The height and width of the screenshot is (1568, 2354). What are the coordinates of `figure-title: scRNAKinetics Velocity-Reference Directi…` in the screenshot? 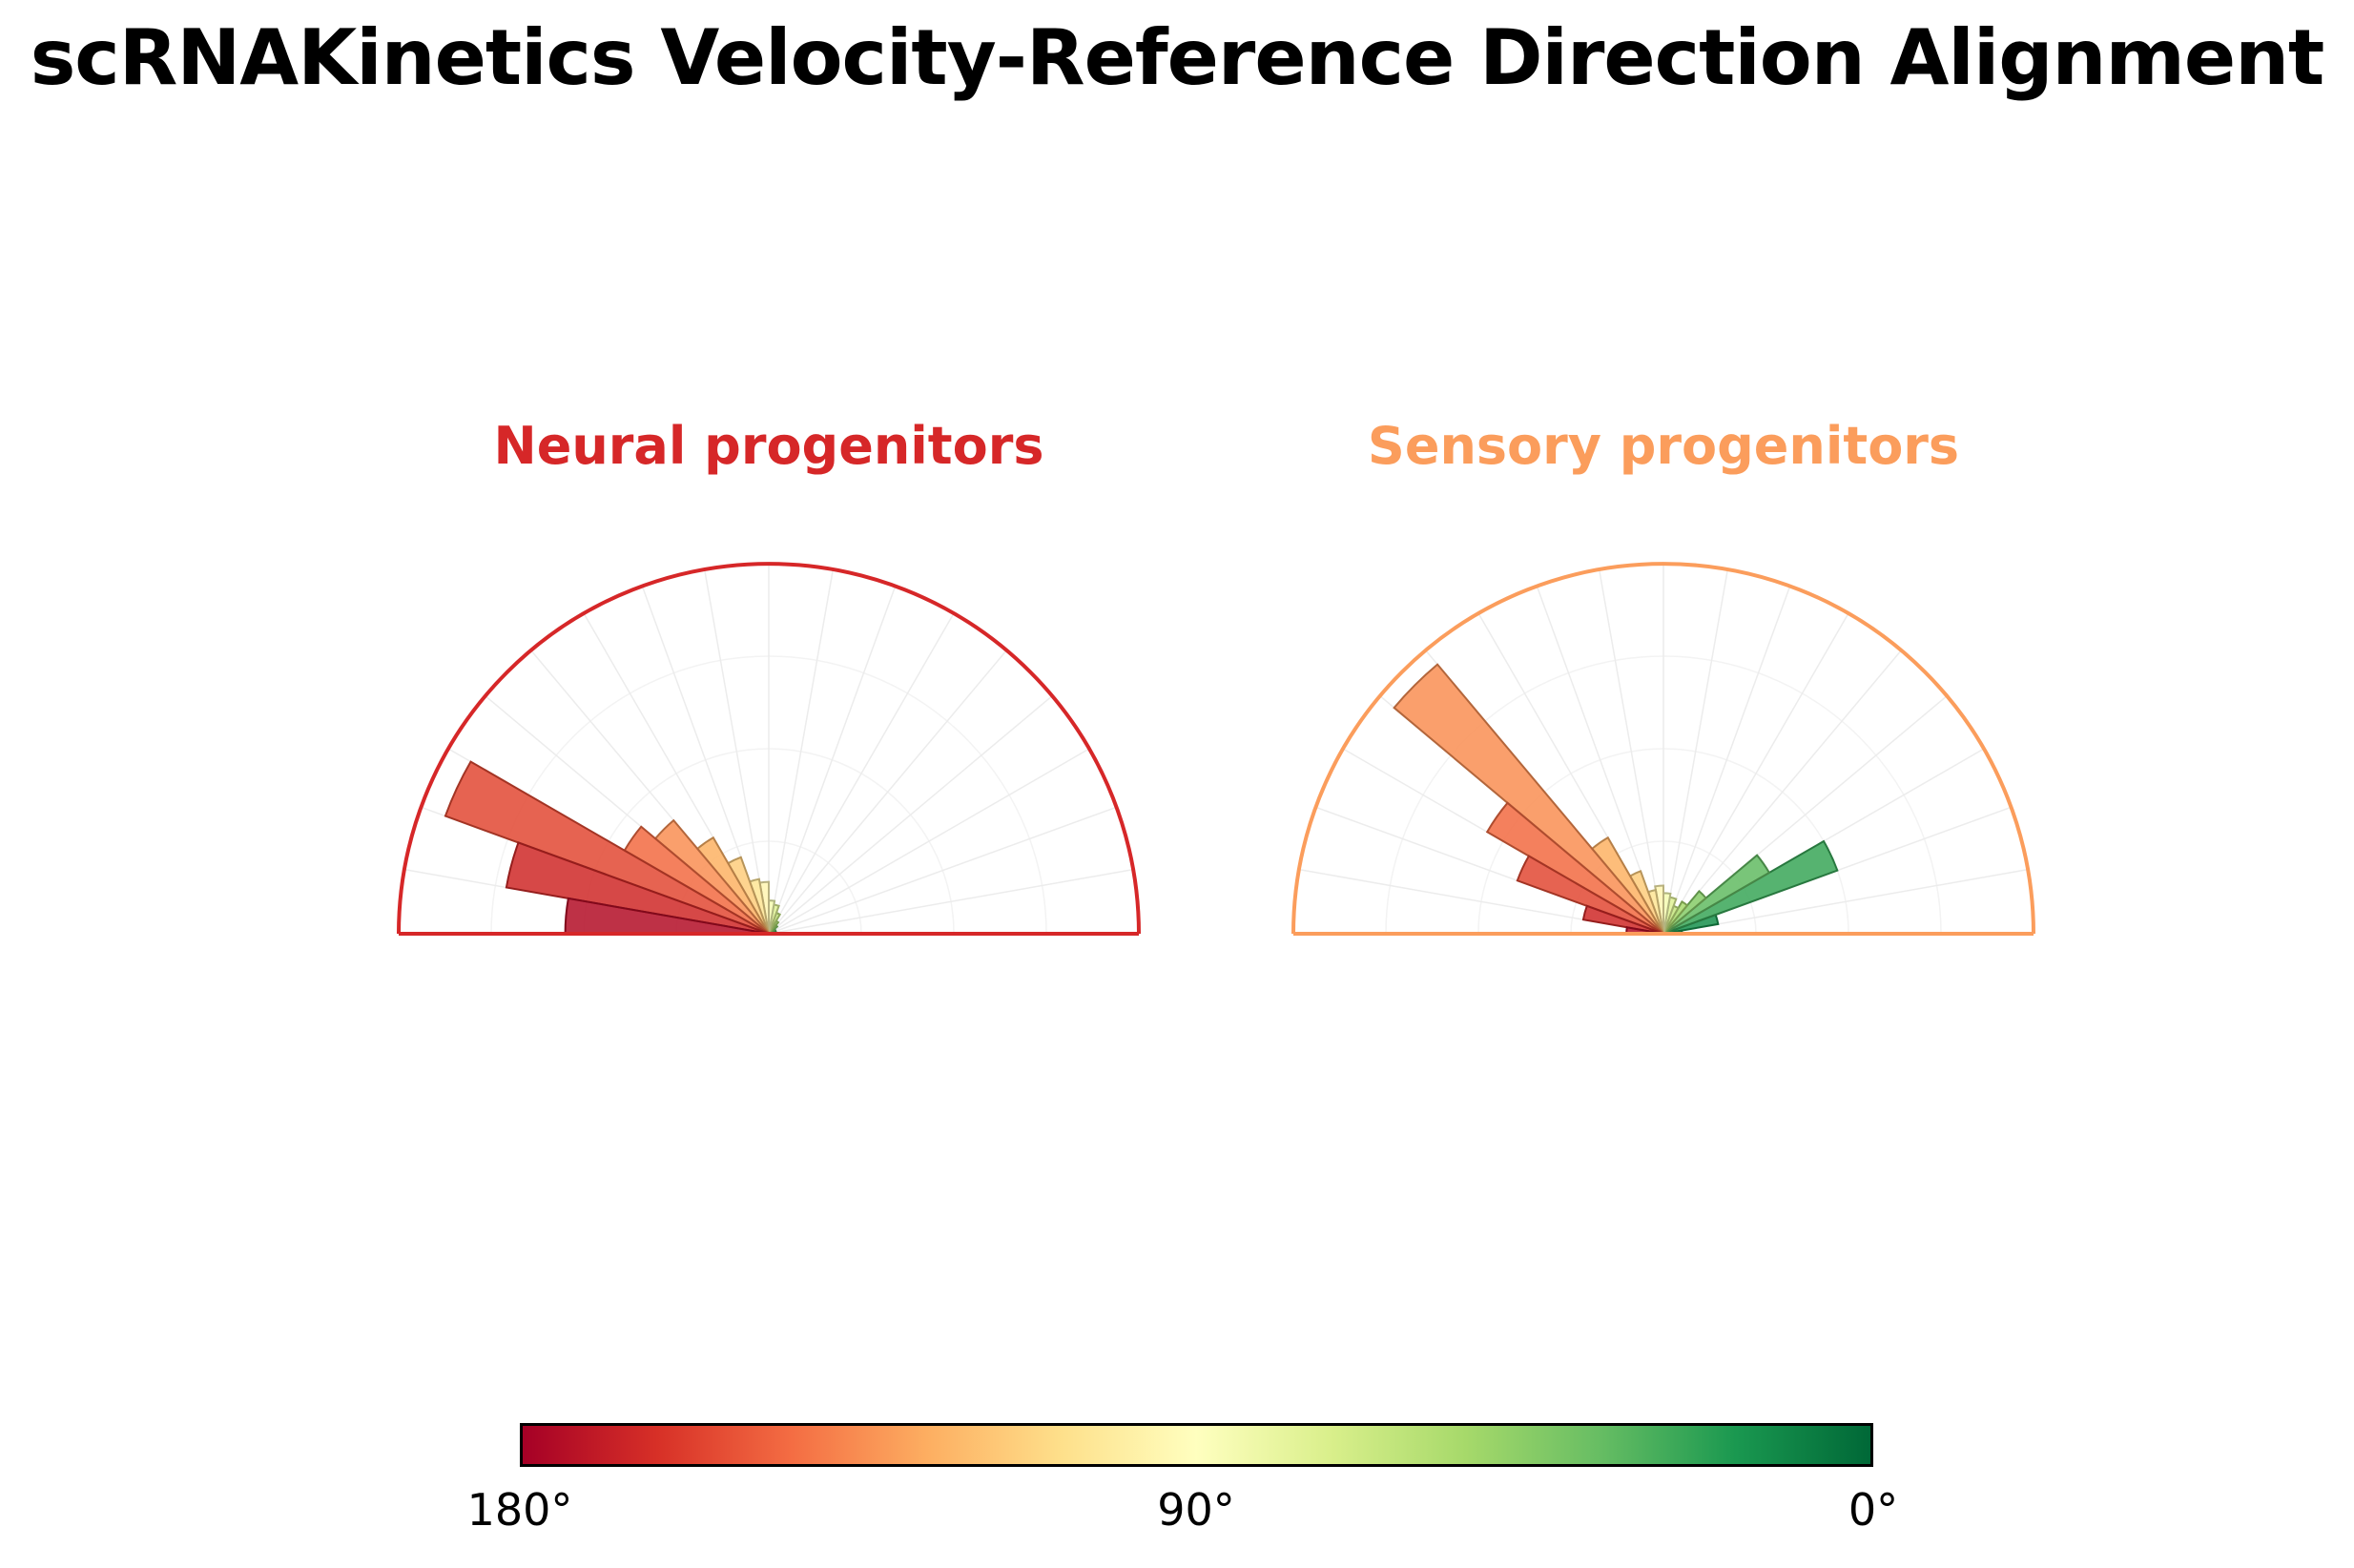 It's located at (1177, 57).